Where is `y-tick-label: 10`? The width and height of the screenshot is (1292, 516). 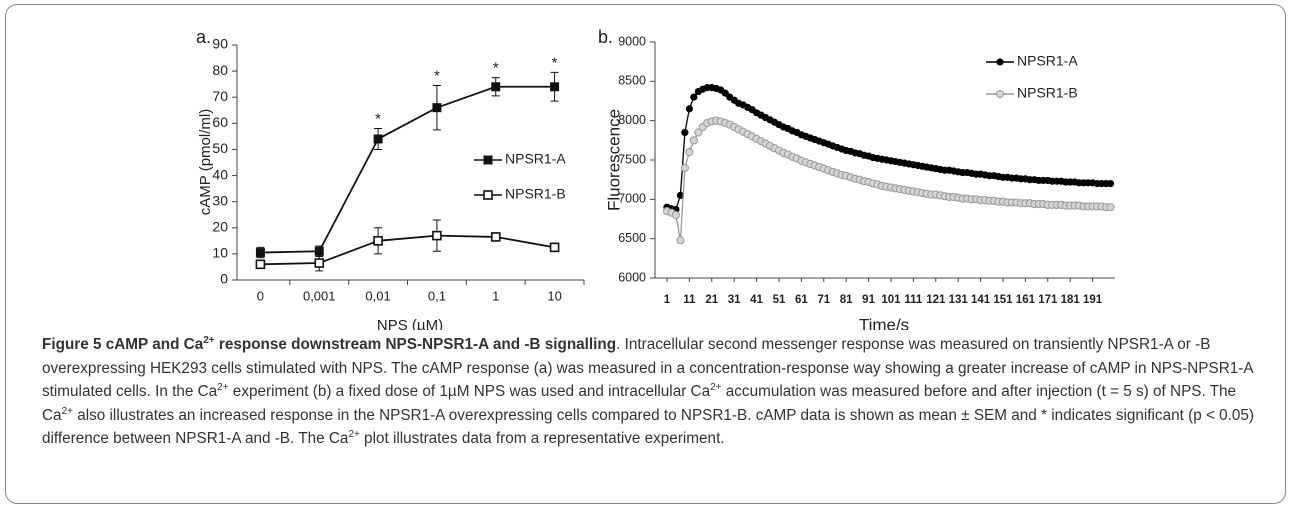 y-tick-label: 10 is located at coordinates (220, 253).